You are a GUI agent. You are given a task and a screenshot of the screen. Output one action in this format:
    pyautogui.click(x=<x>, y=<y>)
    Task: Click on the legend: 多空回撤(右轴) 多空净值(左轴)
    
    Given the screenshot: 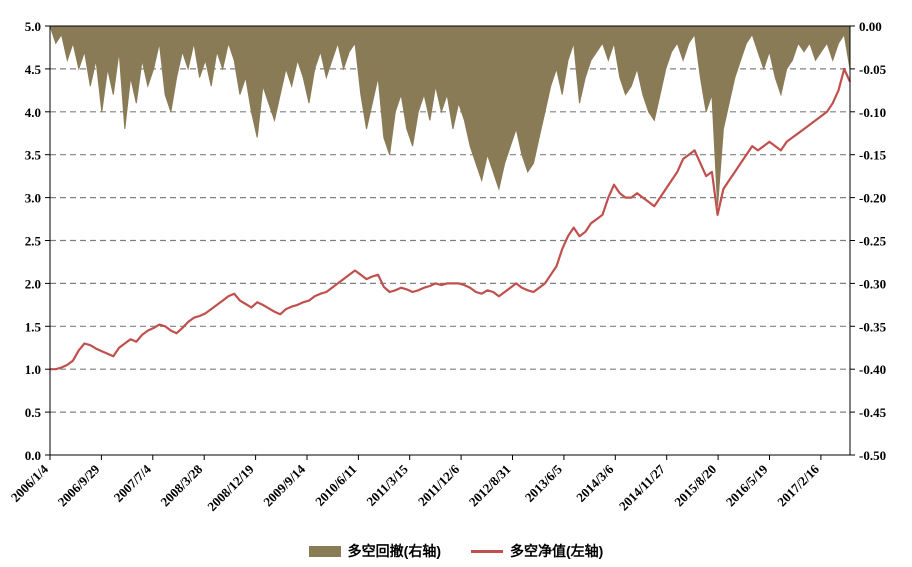 What is the action you would take?
    pyautogui.click(x=456, y=551)
    